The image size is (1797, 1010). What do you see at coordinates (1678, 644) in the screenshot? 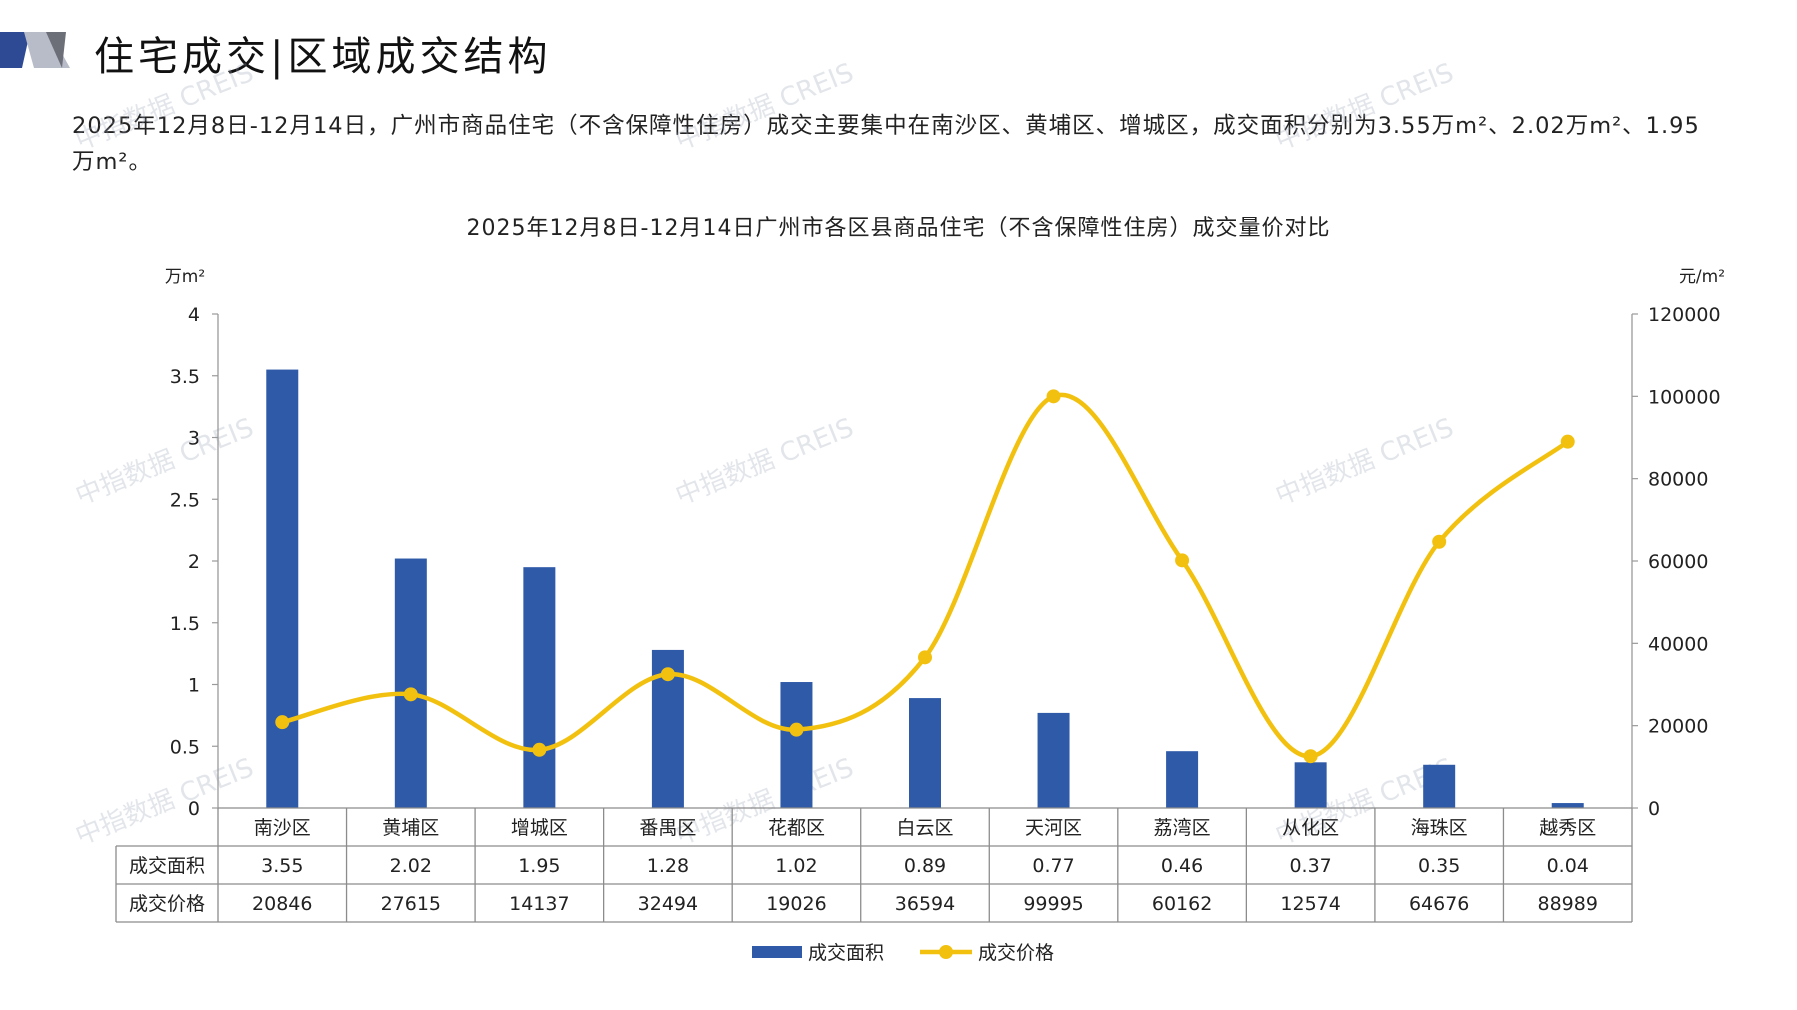
I see `y-right-tick-label: 40000` at bounding box center [1678, 644].